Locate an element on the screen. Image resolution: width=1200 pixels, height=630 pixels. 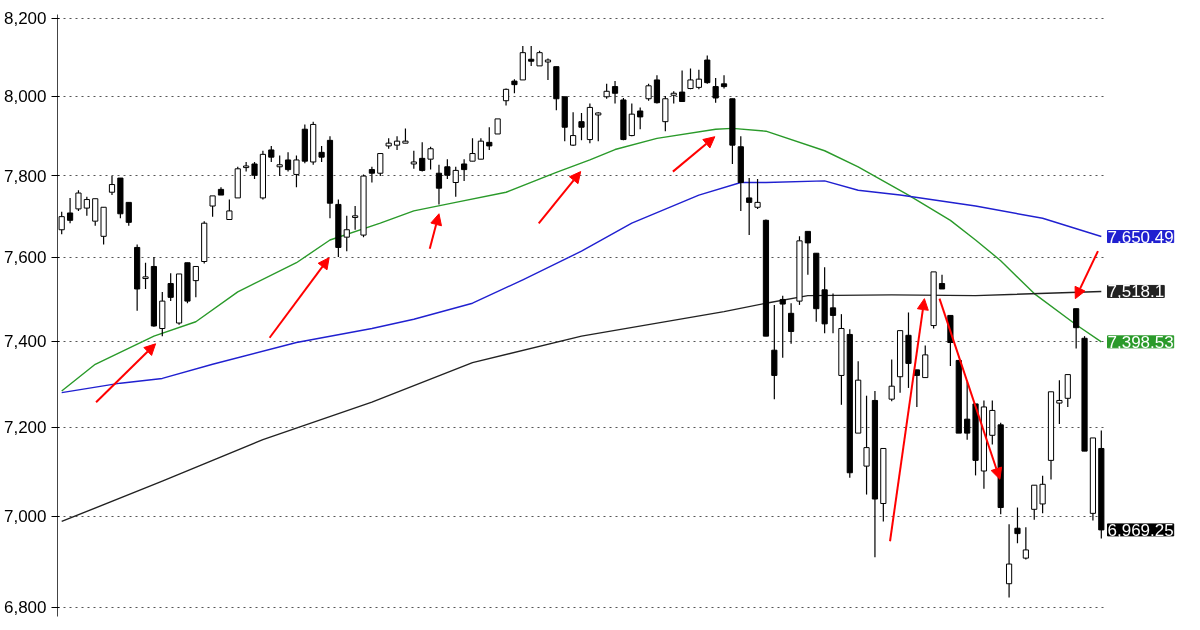
data-label: 7,518.1 is located at coordinates (1136, 292).